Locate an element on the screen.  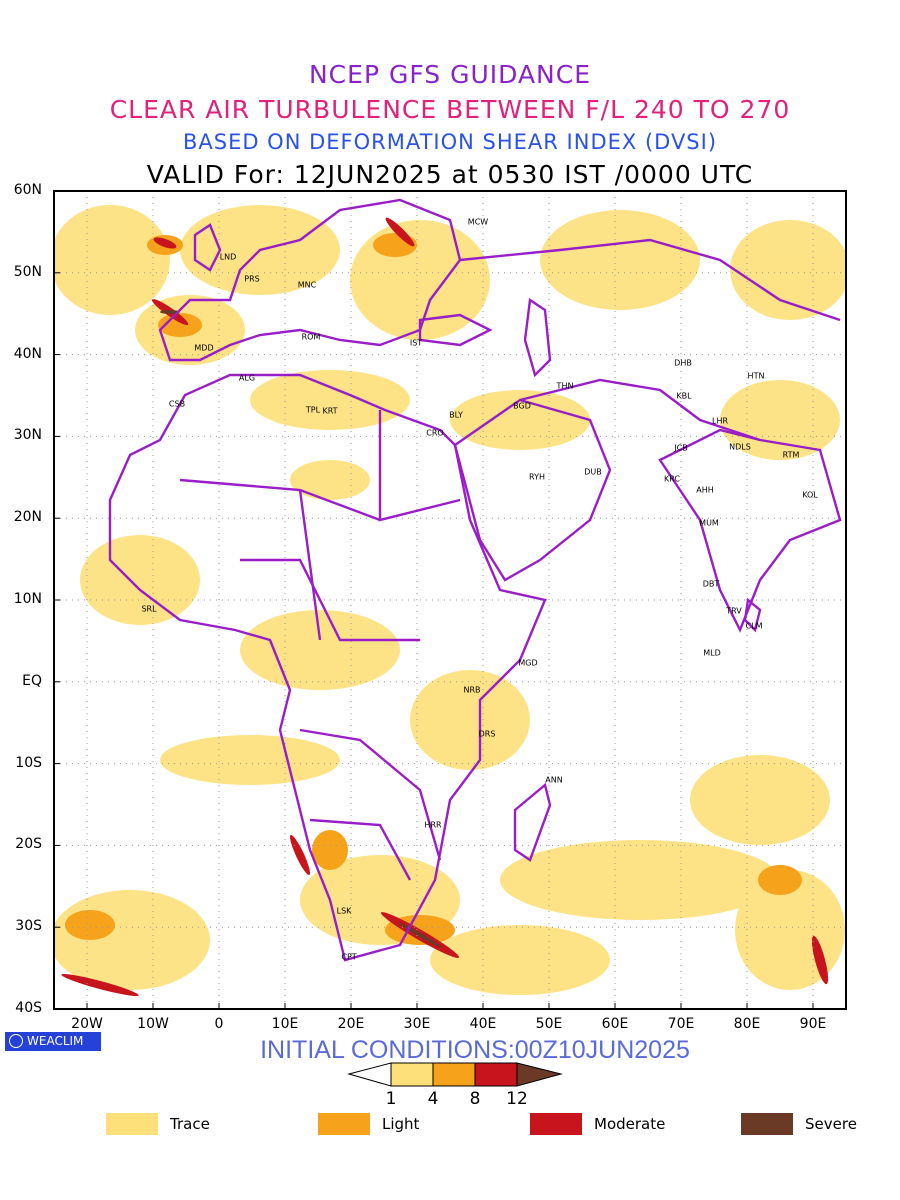
lat-label: 30N is located at coordinates (27, 435).